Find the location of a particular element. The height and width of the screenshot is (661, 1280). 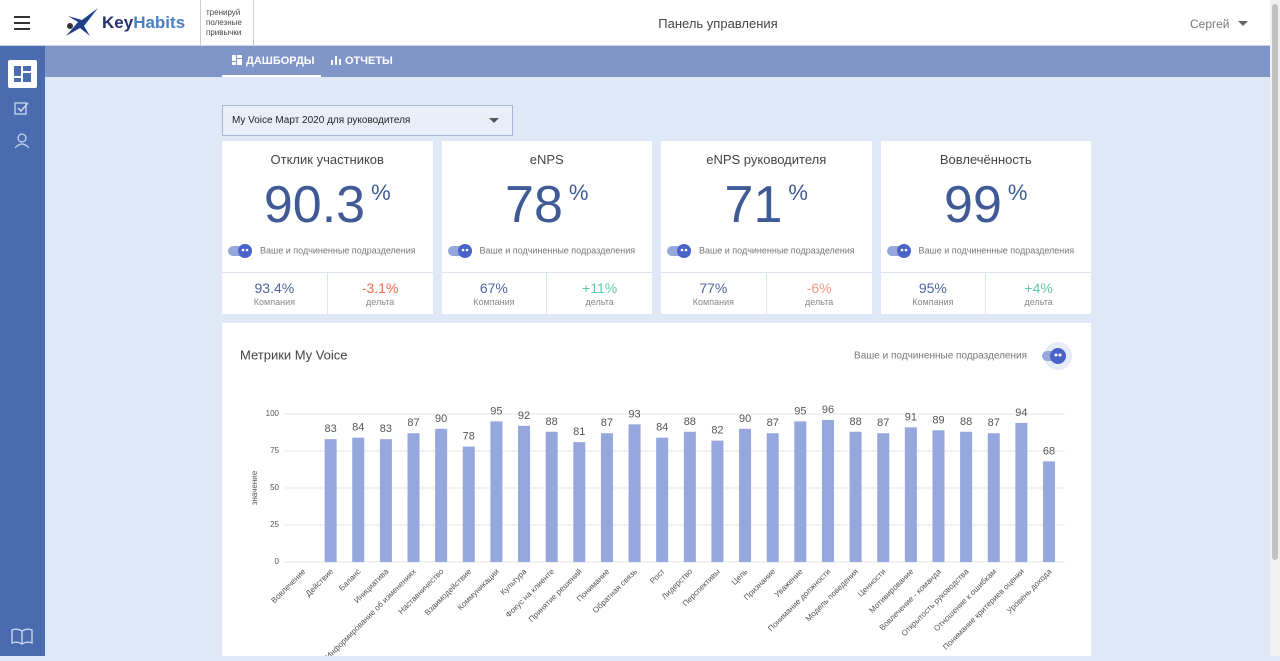

tagline-line: тренируй is located at coordinates (223, 12).